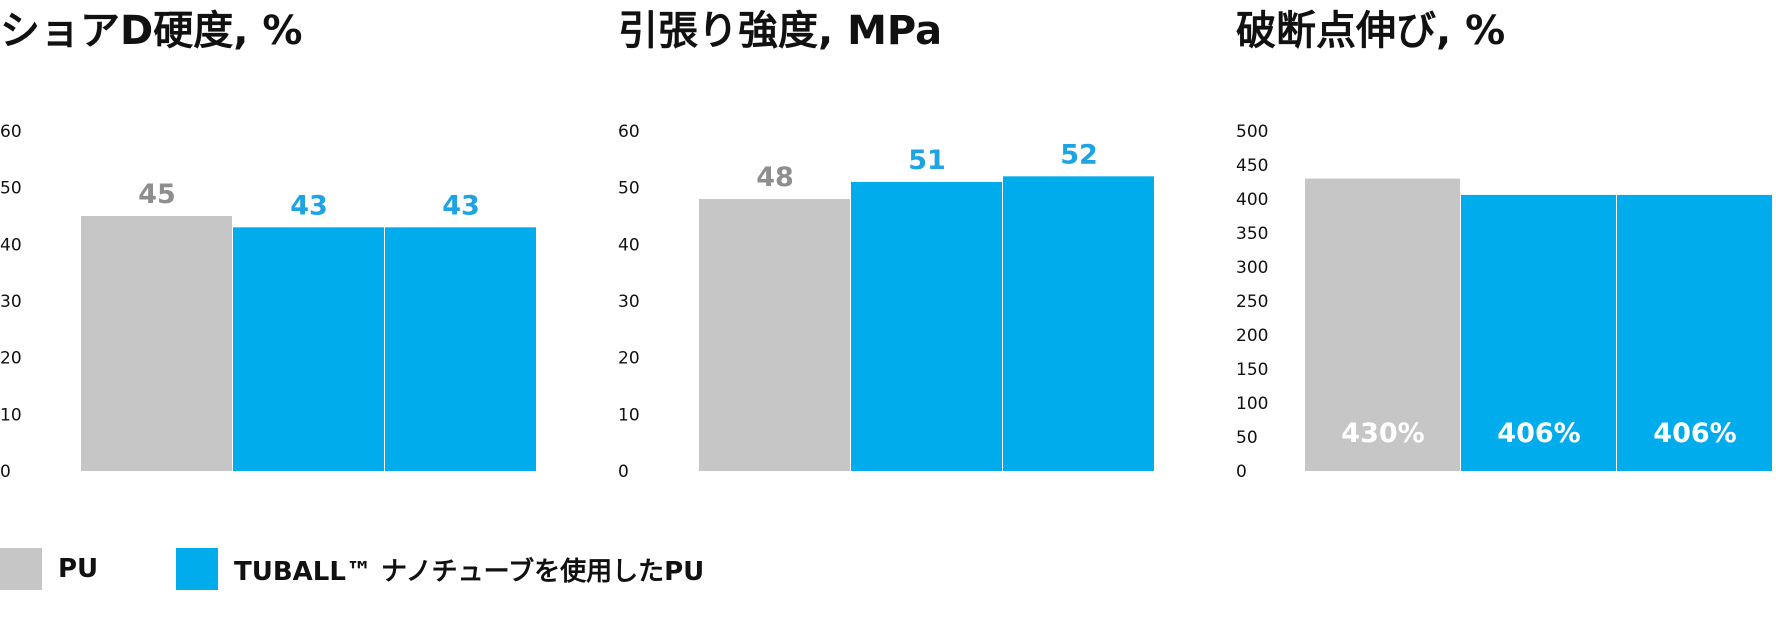  I want to click on chart-2-data-label: 52, so click(1079, 154).